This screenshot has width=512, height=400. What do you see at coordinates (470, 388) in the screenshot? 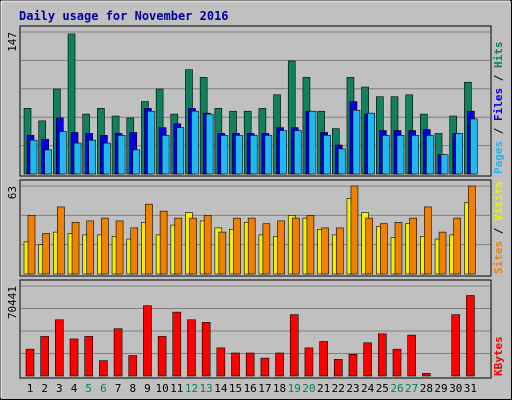
I see `day-label-31: 31` at bounding box center [470, 388].